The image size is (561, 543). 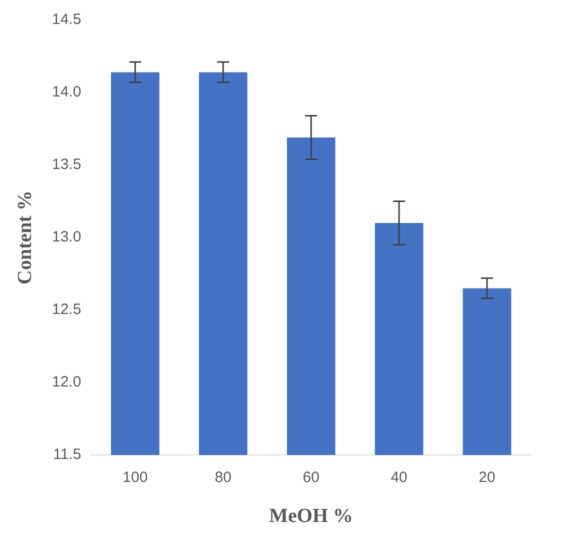 What do you see at coordinates (135, 477) in the screenshot?
I see `x-tick-label: 100` at bounding box center [135, 477].